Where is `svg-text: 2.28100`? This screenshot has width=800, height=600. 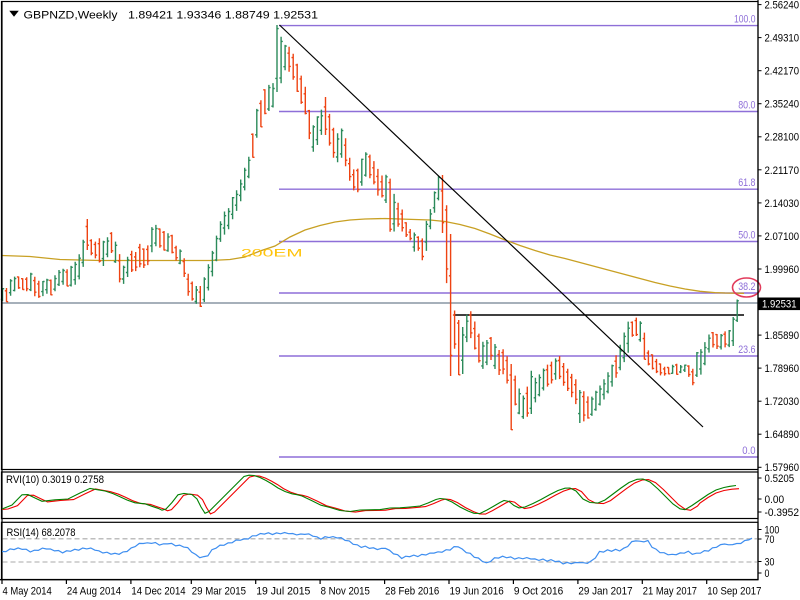
svg-text: 2.28100 is located at coordinates (782, 138).